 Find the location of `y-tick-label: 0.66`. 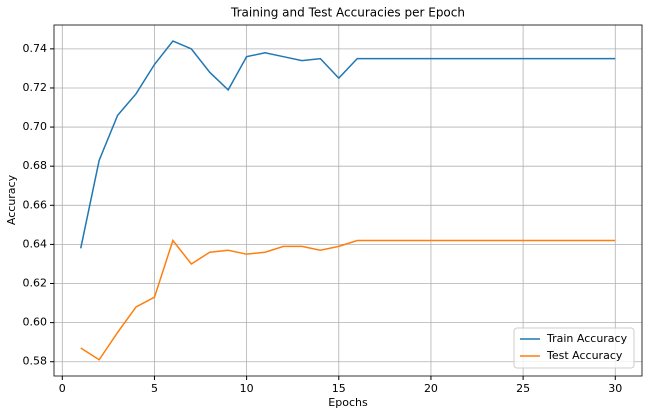

y-tick-label: 0.66 is located at coordinates (35, 204).